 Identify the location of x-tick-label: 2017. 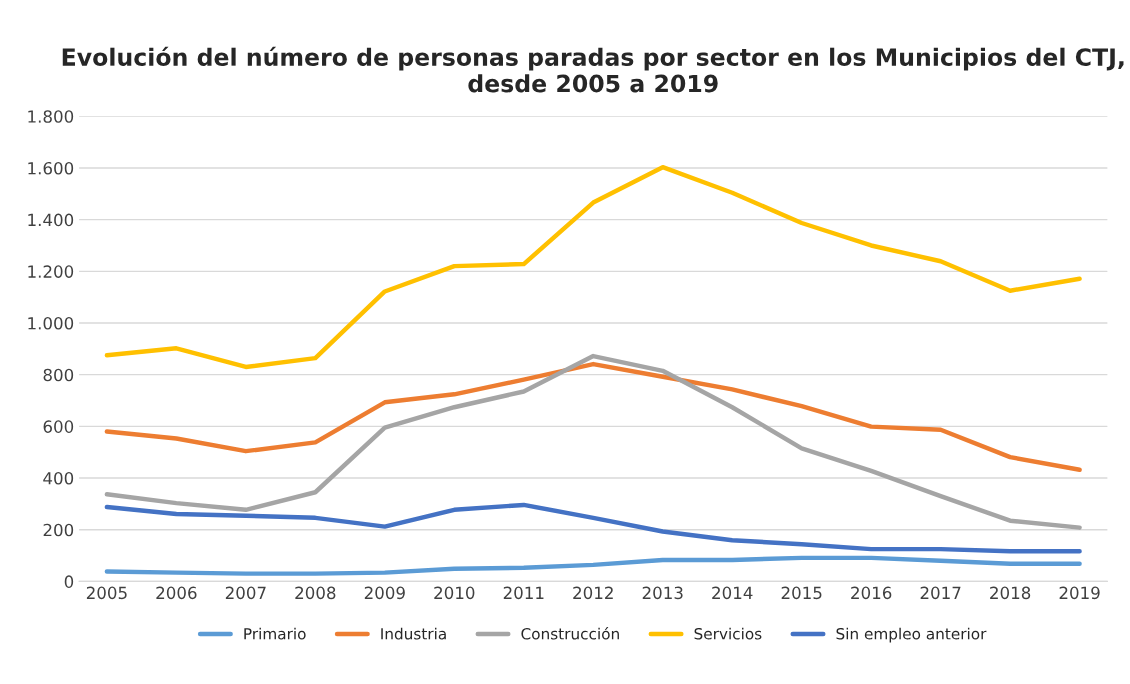
(940, 593).